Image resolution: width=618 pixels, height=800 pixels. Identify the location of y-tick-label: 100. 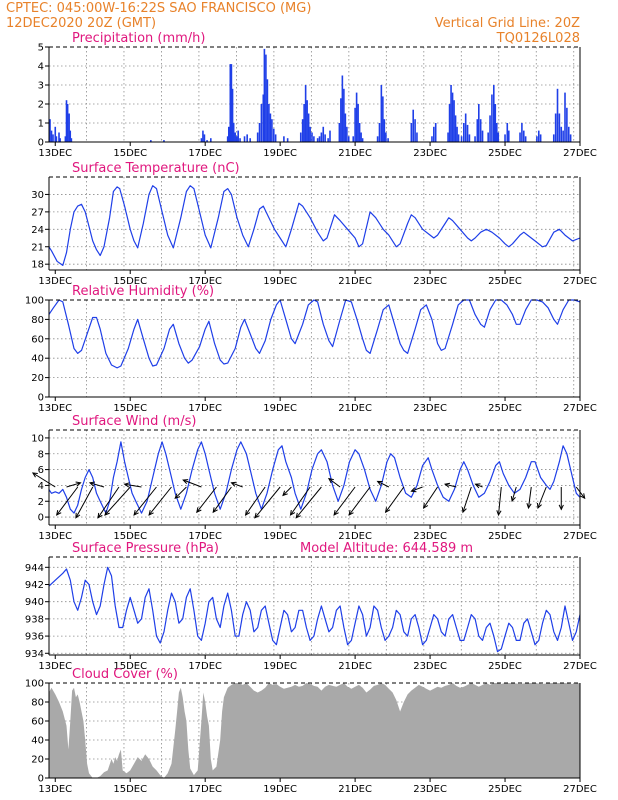
(34, 684).